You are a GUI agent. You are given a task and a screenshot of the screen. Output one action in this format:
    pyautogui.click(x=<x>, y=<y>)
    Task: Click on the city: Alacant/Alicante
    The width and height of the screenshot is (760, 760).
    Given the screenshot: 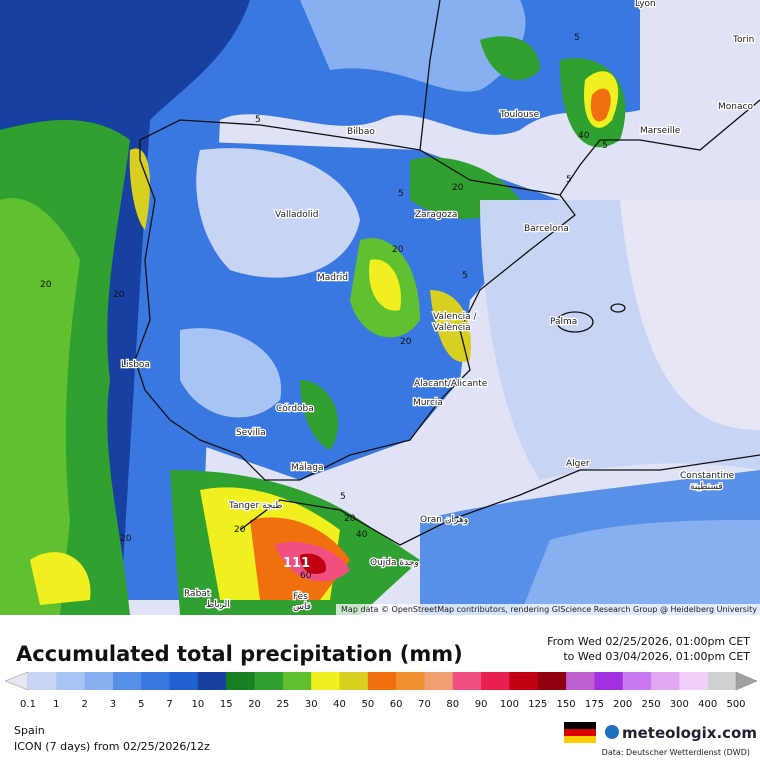 What is the action you would take?
    pyautogui.click(x=451, y=384)
    